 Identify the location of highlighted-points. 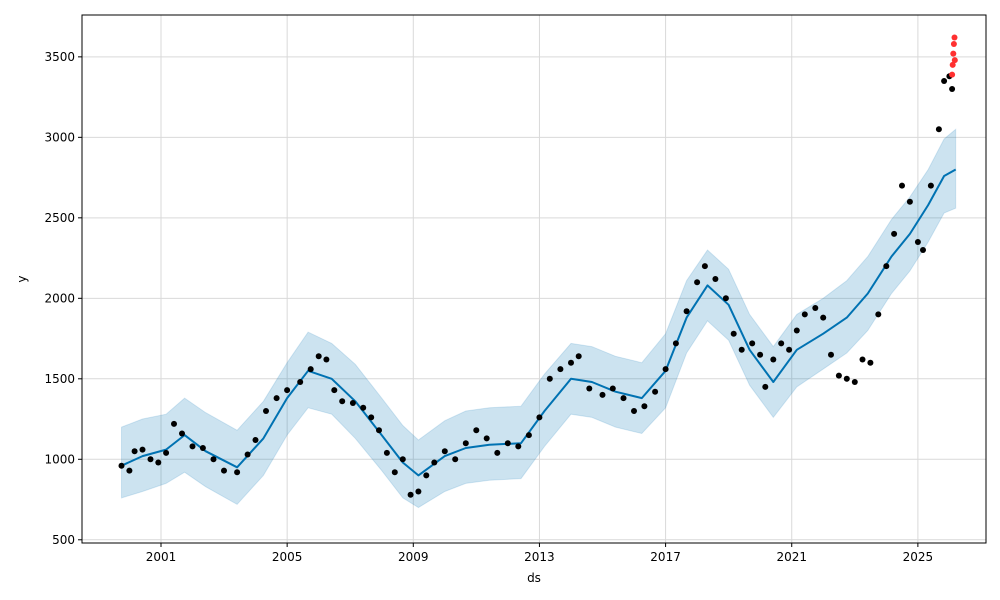
(953, 56).